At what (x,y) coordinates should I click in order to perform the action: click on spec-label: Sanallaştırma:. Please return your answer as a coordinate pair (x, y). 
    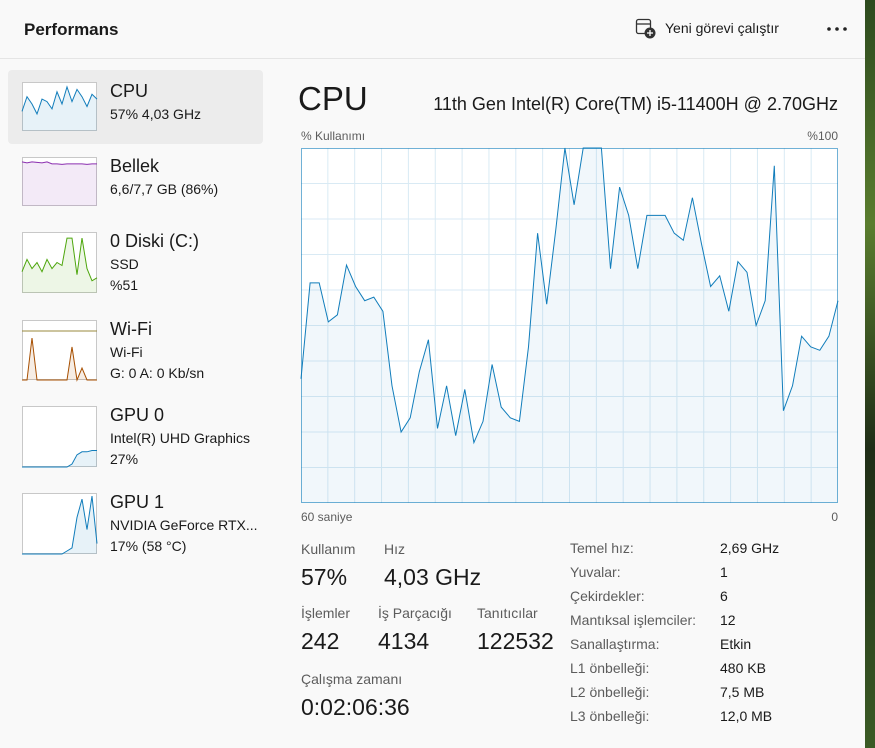
    Looking at the image, I should click on (615, 644).